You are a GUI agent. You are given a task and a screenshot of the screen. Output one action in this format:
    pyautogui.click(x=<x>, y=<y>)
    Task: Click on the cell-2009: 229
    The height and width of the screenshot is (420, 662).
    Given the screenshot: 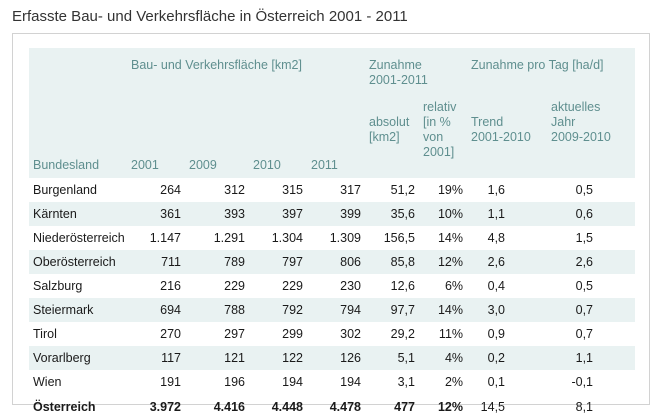 What is the action you would take?
    pyautogui.click(x=234, y=286)
    